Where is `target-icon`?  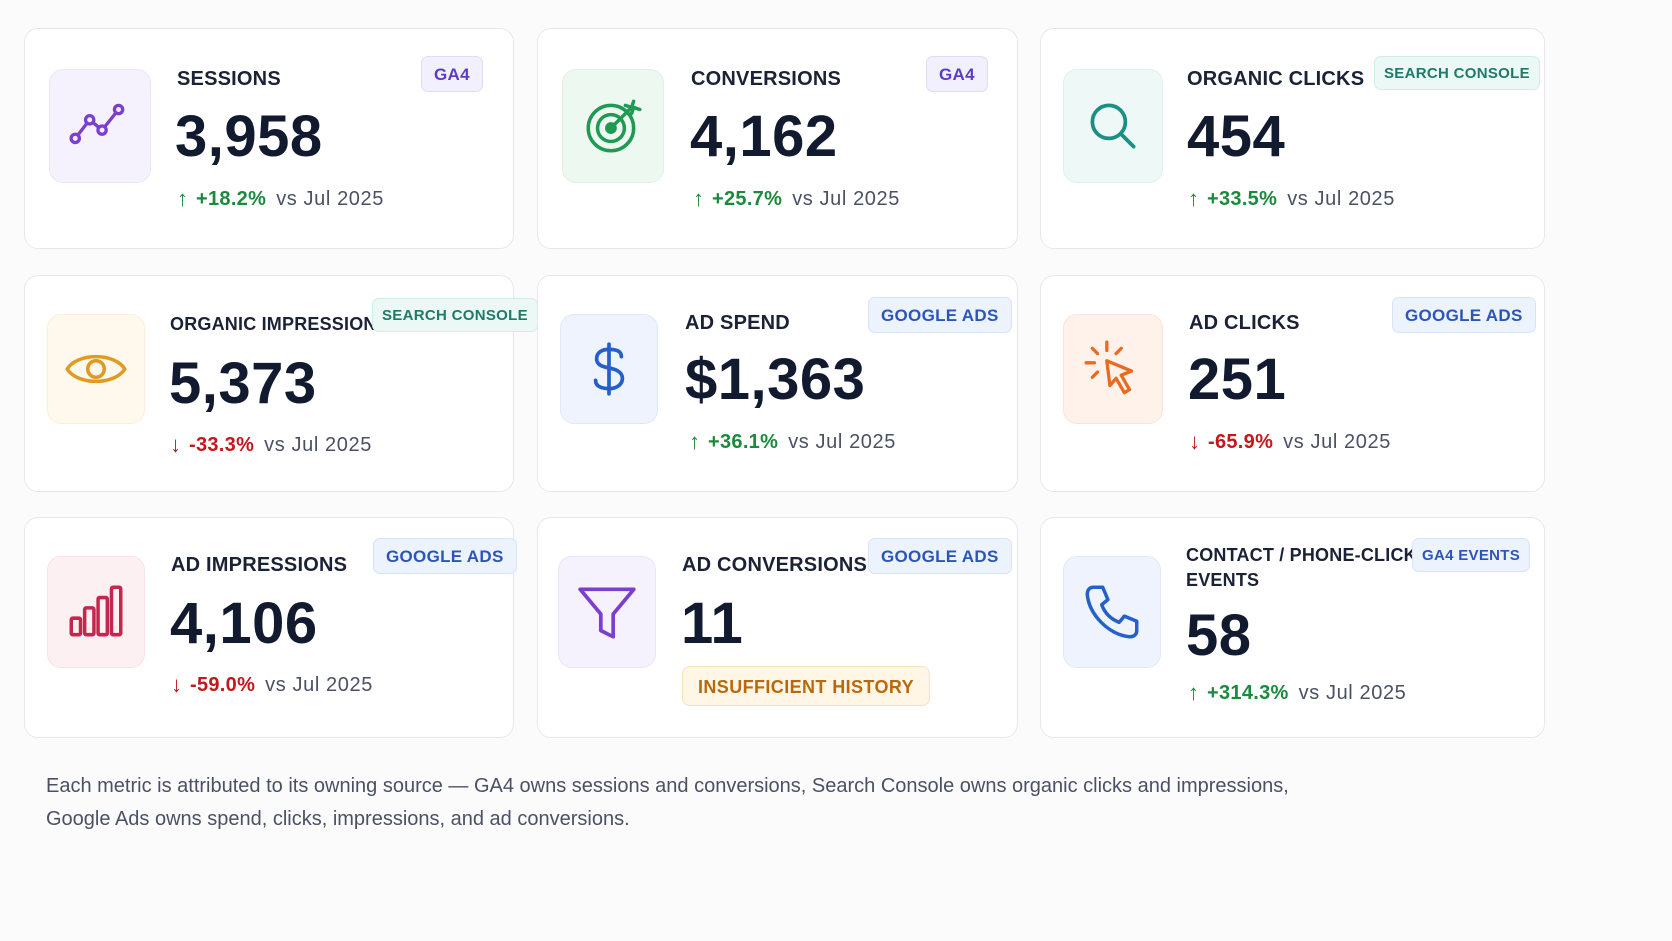 target-icon is located at coordinates (613, 126).